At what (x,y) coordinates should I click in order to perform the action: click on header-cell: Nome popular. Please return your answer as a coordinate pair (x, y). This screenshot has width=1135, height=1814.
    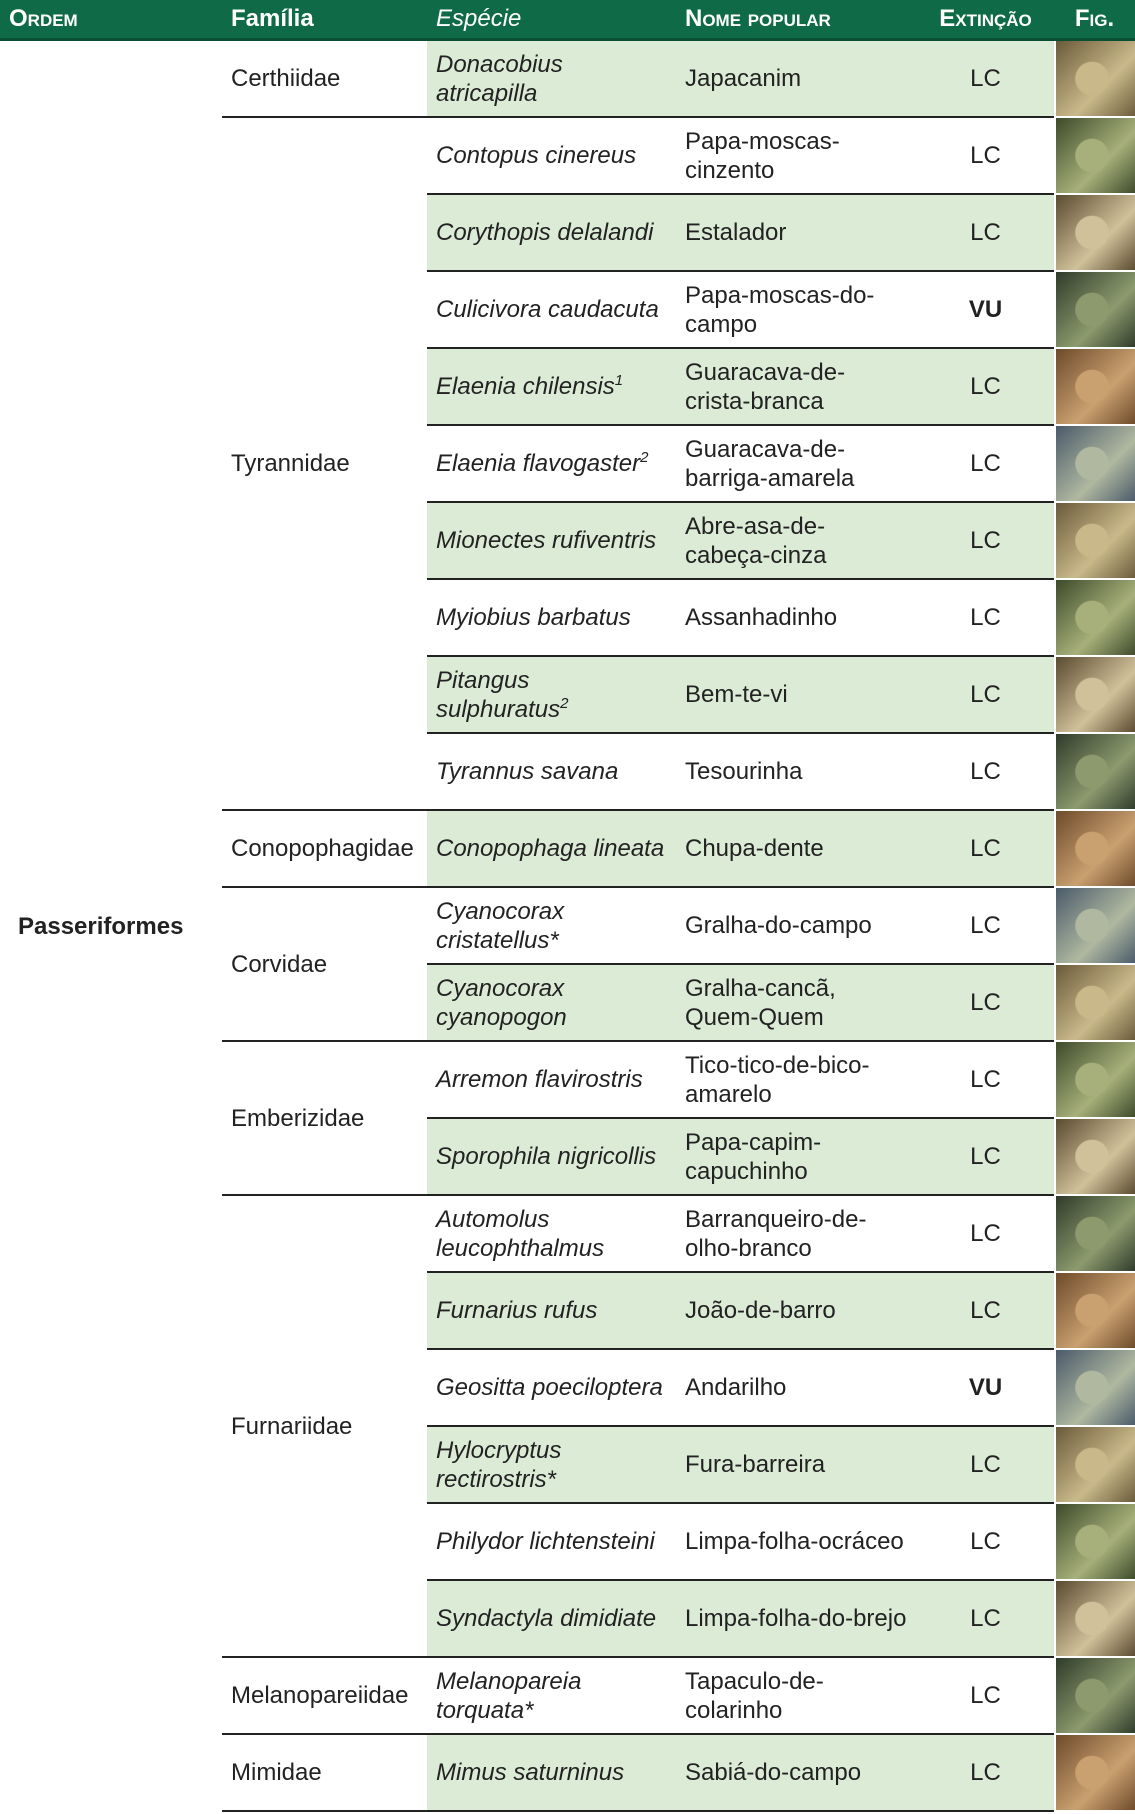
    Looking at the image, I should click on (796, 20).